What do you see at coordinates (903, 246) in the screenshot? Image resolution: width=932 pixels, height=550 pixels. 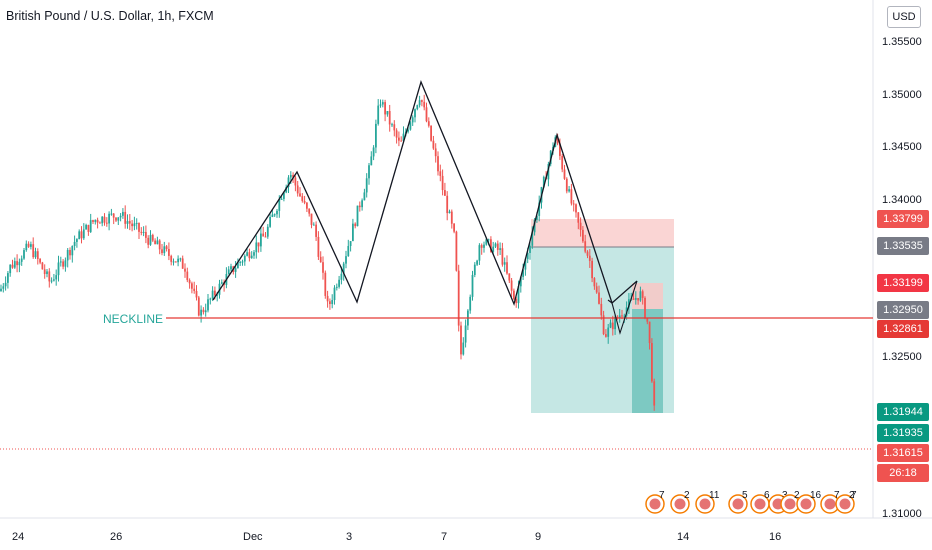 I see `entry-price-label: 1.33535` at bounding box center [903, 246].